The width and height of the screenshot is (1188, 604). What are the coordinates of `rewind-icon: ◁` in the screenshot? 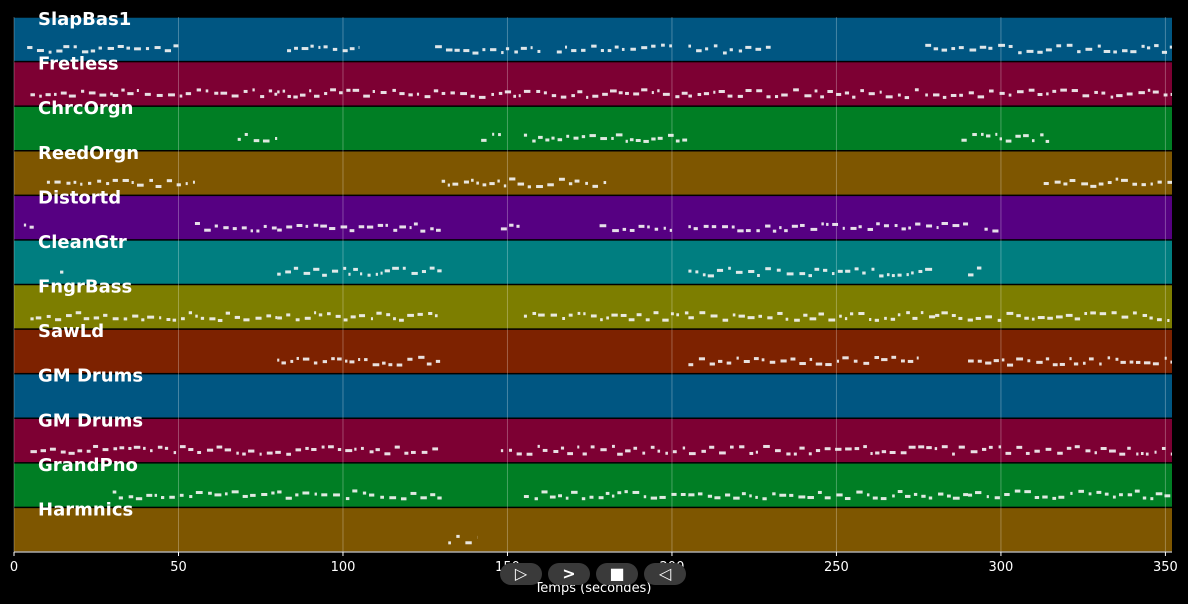 It's located at (665, 573).